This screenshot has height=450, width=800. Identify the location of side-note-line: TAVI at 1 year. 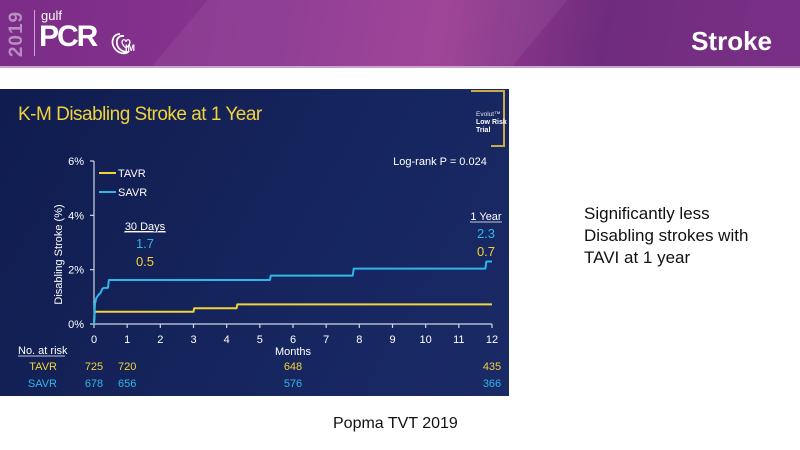
(637, 257).